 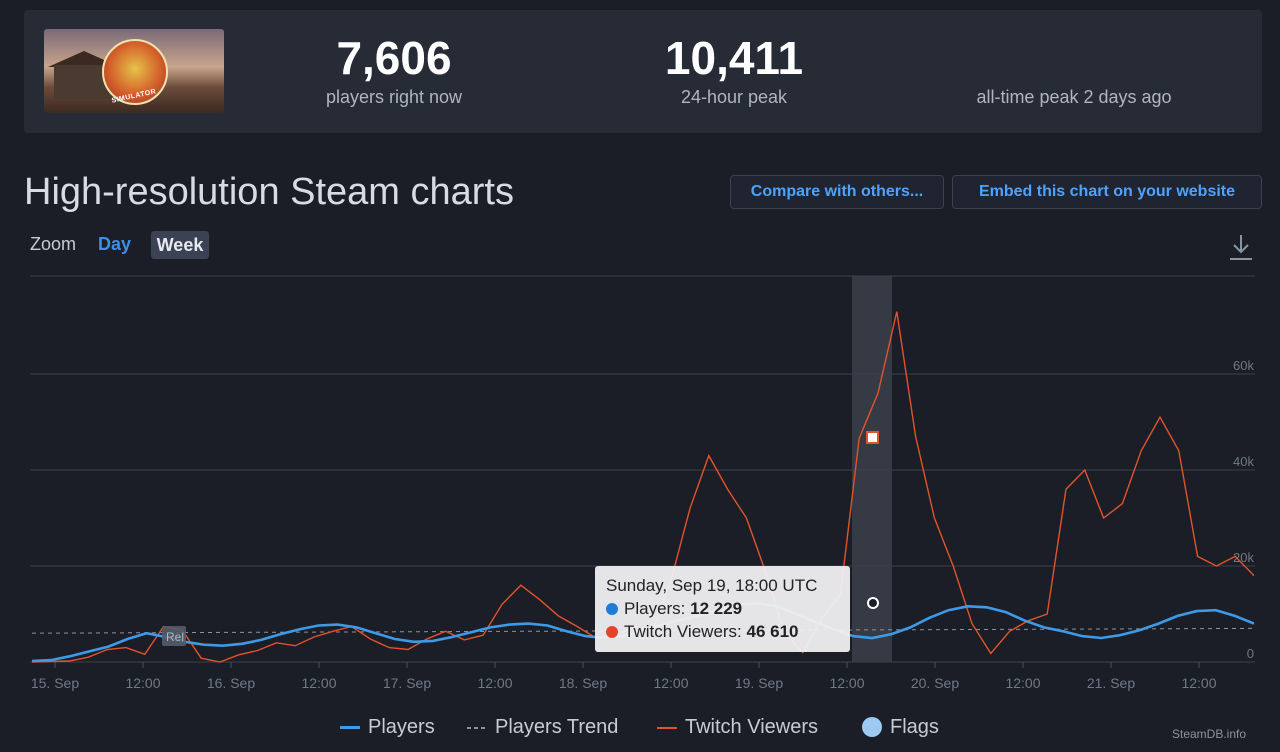 I want to click on page-title: High-resolution Steam charts, so click(x=269, y=192).